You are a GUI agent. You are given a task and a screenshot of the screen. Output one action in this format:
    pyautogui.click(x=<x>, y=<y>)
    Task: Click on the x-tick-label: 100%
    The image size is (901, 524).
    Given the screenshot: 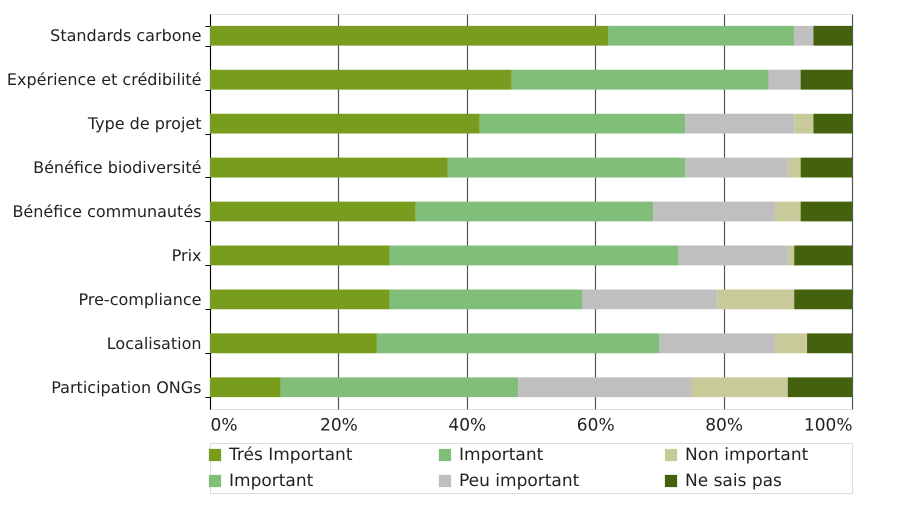 What is the action you would take?
    pyautogui.click(x=828, y=426)
    